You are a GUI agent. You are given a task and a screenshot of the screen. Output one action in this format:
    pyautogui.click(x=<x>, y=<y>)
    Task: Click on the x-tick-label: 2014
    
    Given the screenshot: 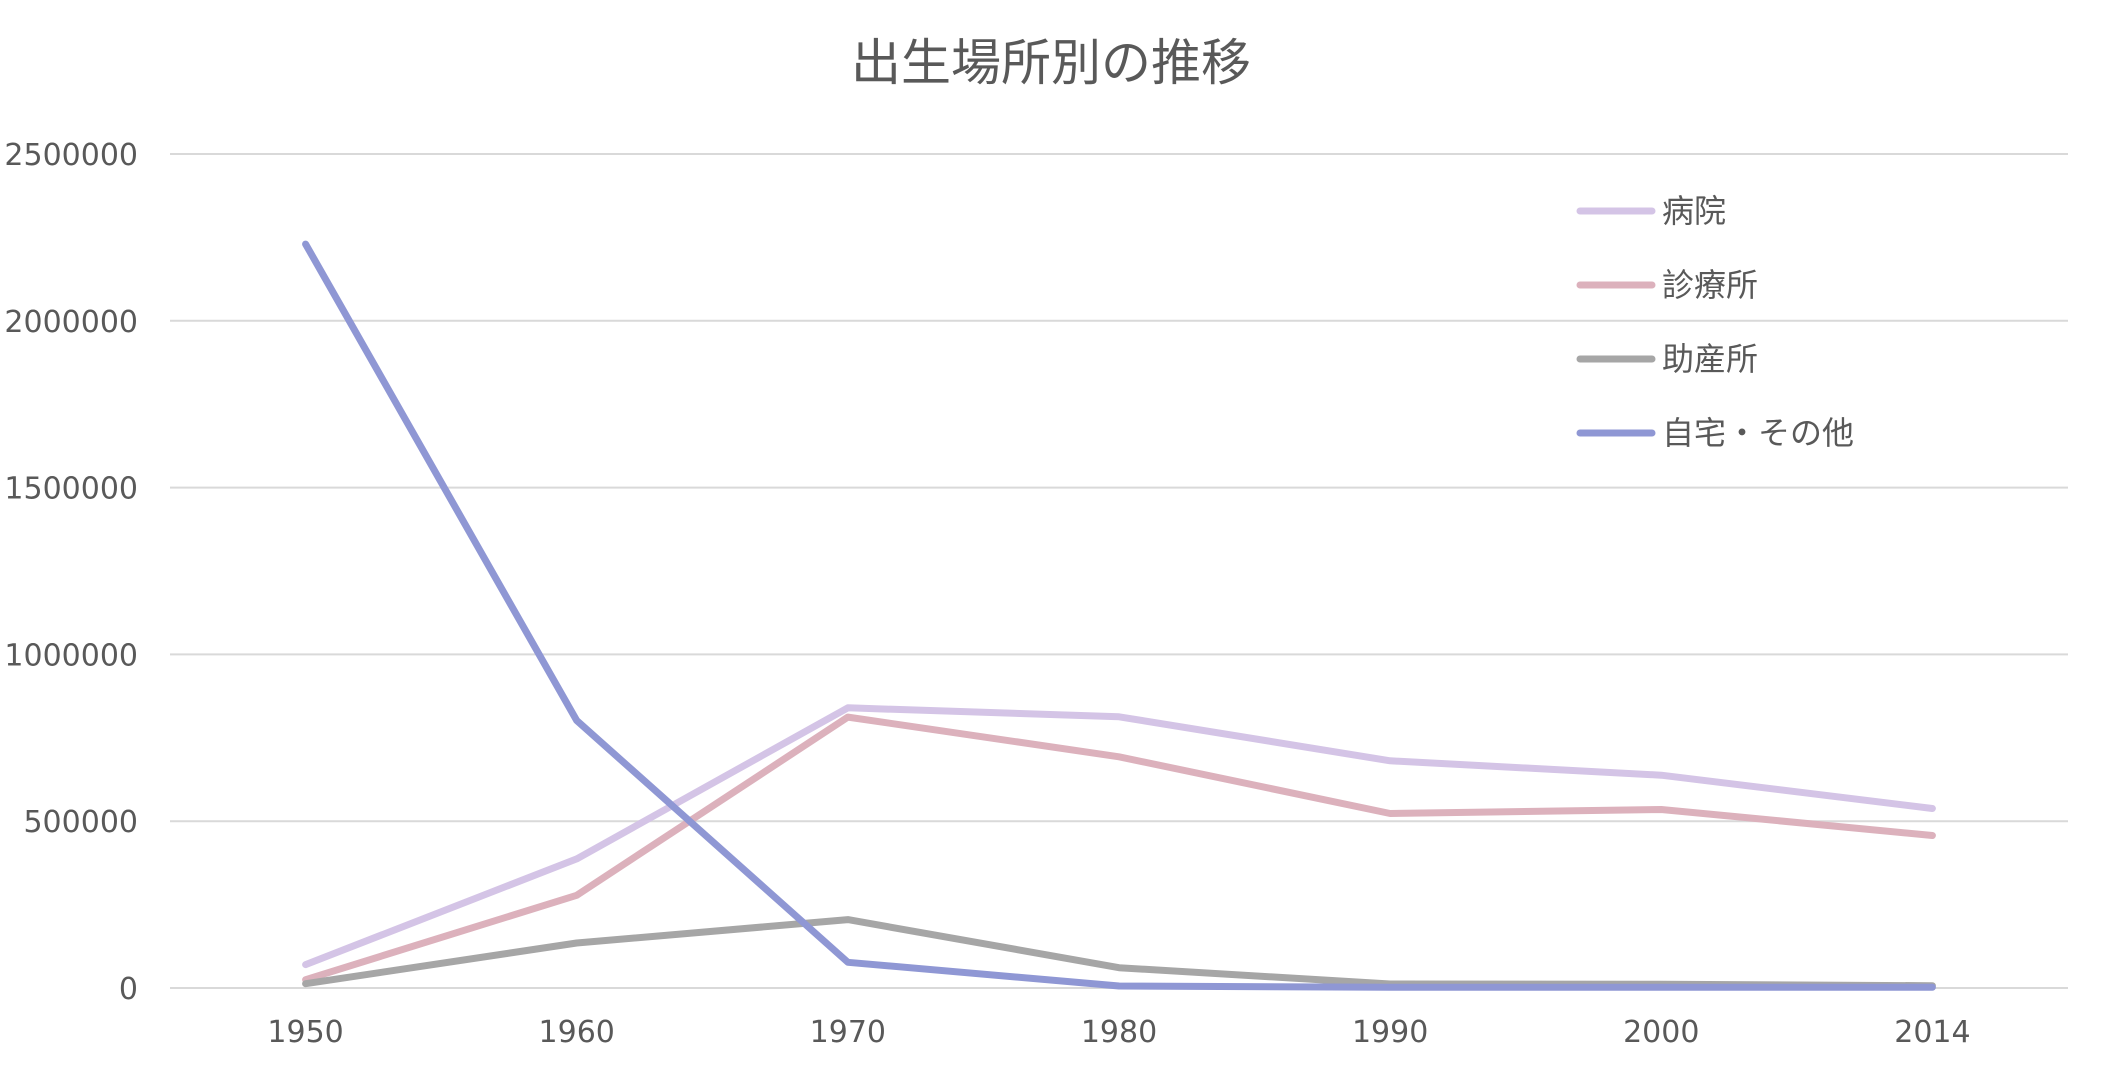 What is the action you would take?
    pyautogui.click(x=1932, y=1032)
    